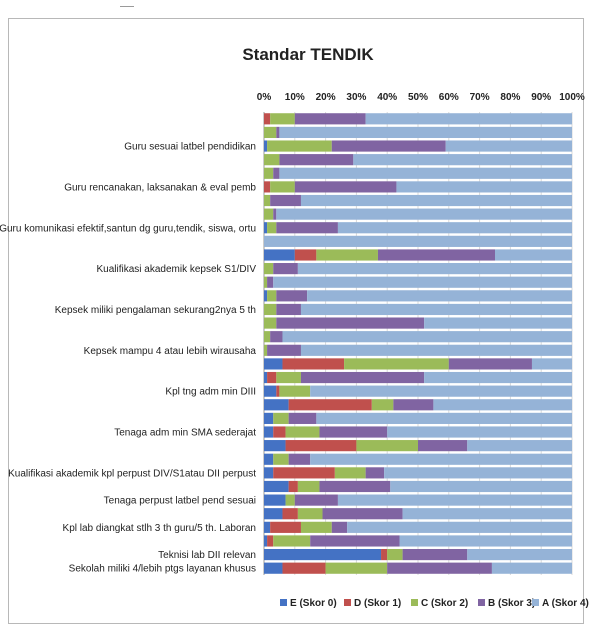 The height and width of the screenshot is (630, 592). What do you see at coordinates (449, 97) in the screenshot?
I see `x-tick-label: 60%` at bounding box center [449, 97].